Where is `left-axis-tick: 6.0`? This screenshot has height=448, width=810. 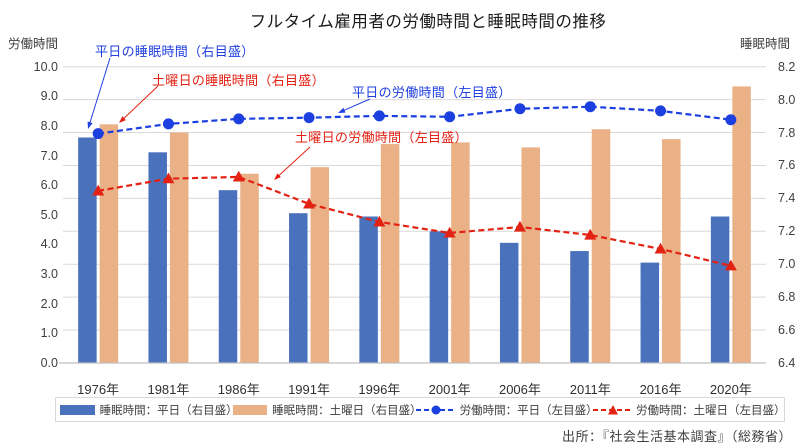 left-axis-tick: 6.0 is located at coordinates (49, 185).